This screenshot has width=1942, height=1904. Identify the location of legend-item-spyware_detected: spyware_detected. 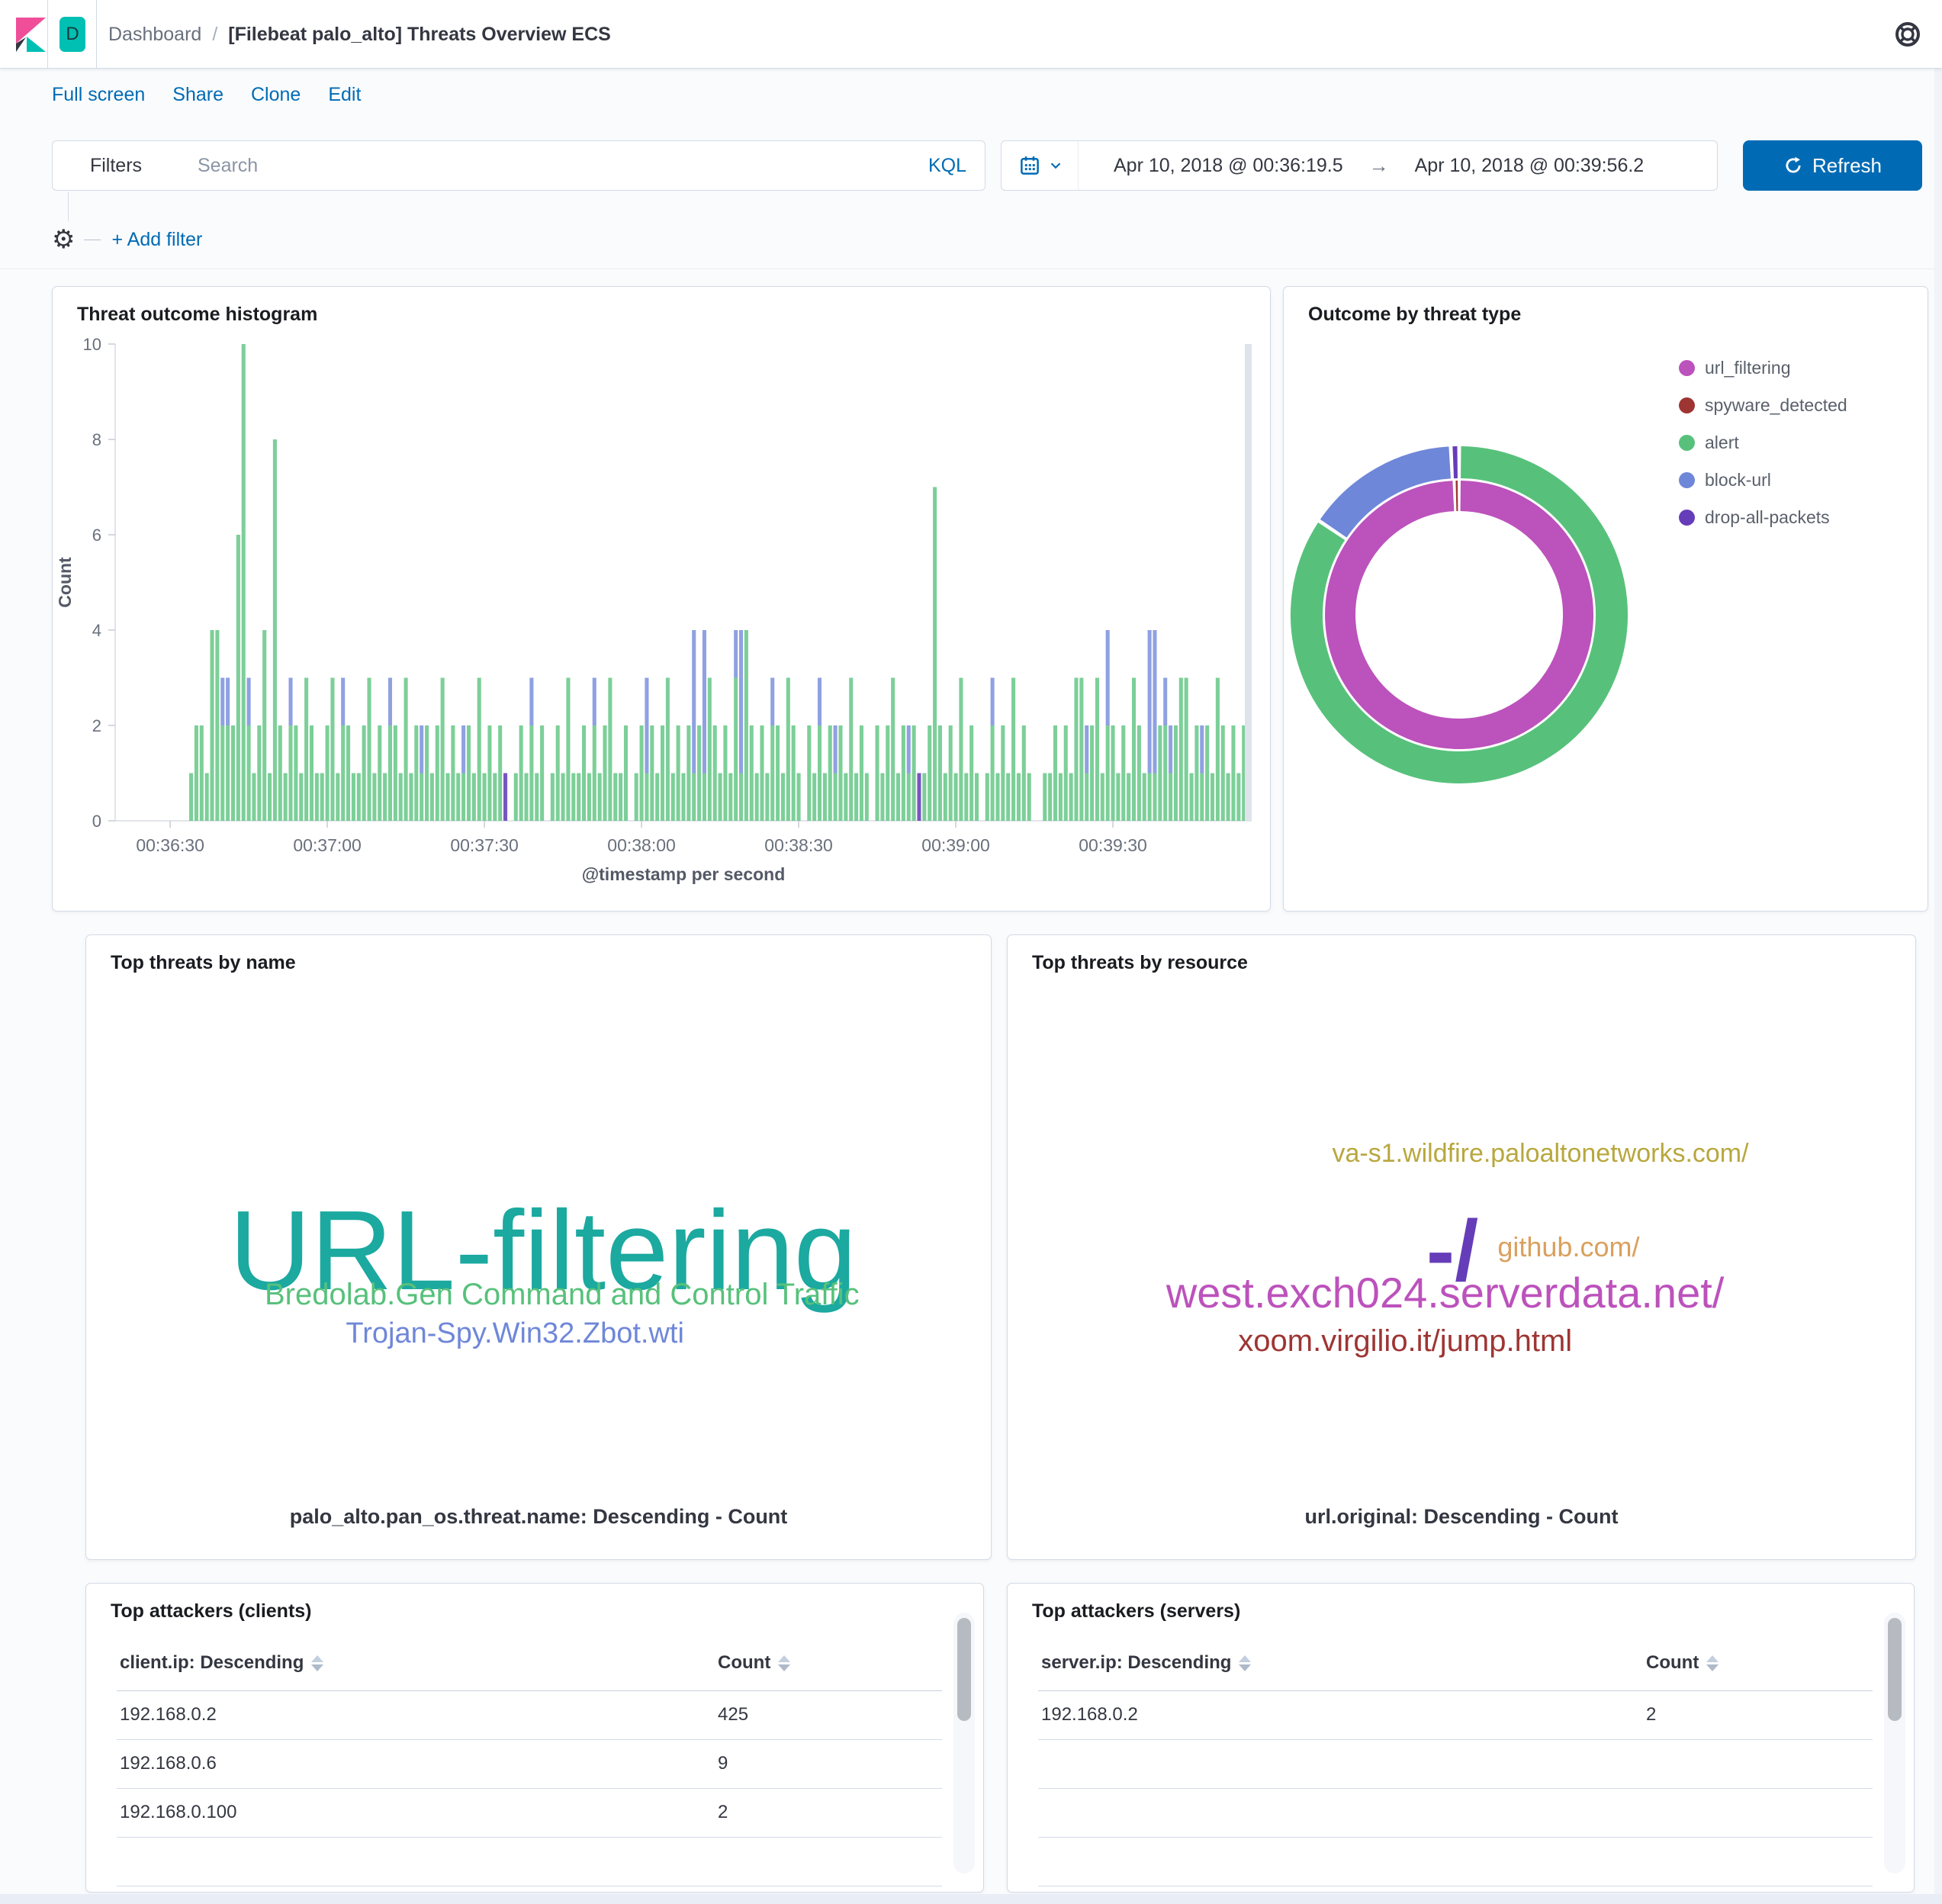
(1763, 405).